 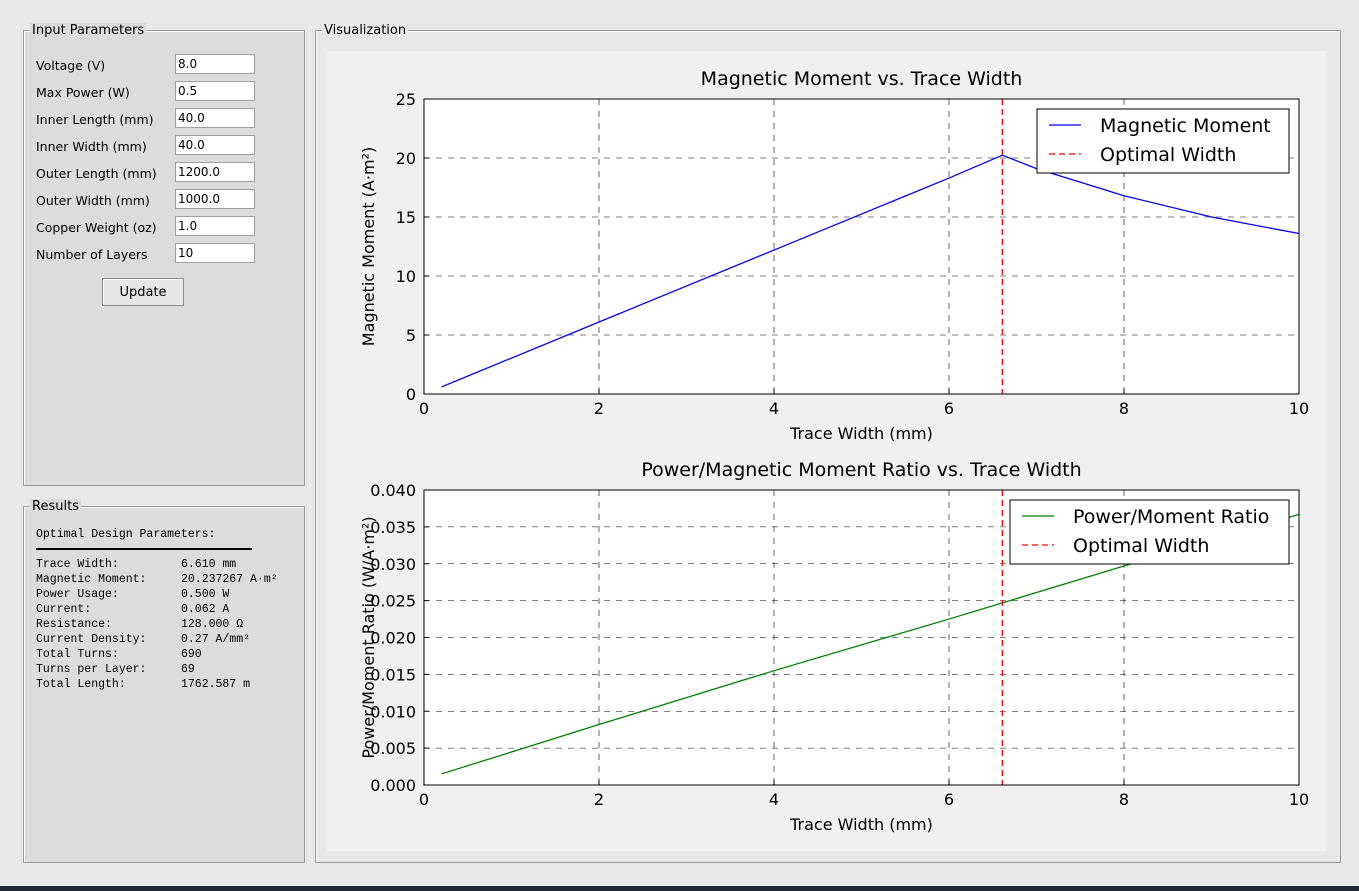 I want to click on result-row: Total Length: 1762.587 m, so click(x=157, y=684).